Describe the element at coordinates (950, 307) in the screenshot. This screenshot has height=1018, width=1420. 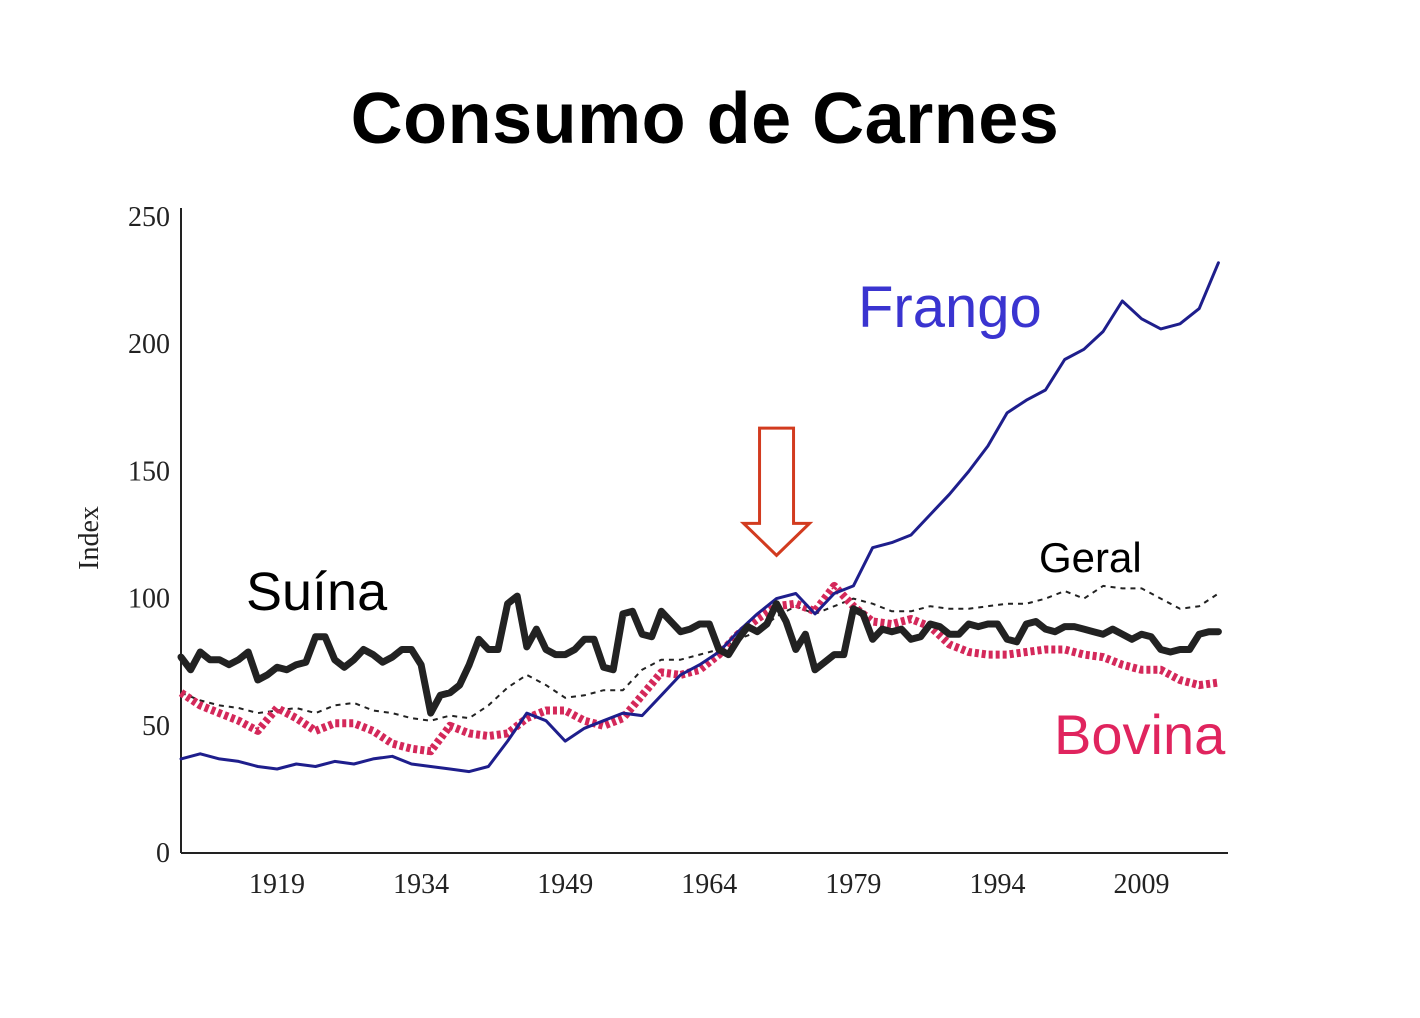
I see `label-frango: Frango` at that location.